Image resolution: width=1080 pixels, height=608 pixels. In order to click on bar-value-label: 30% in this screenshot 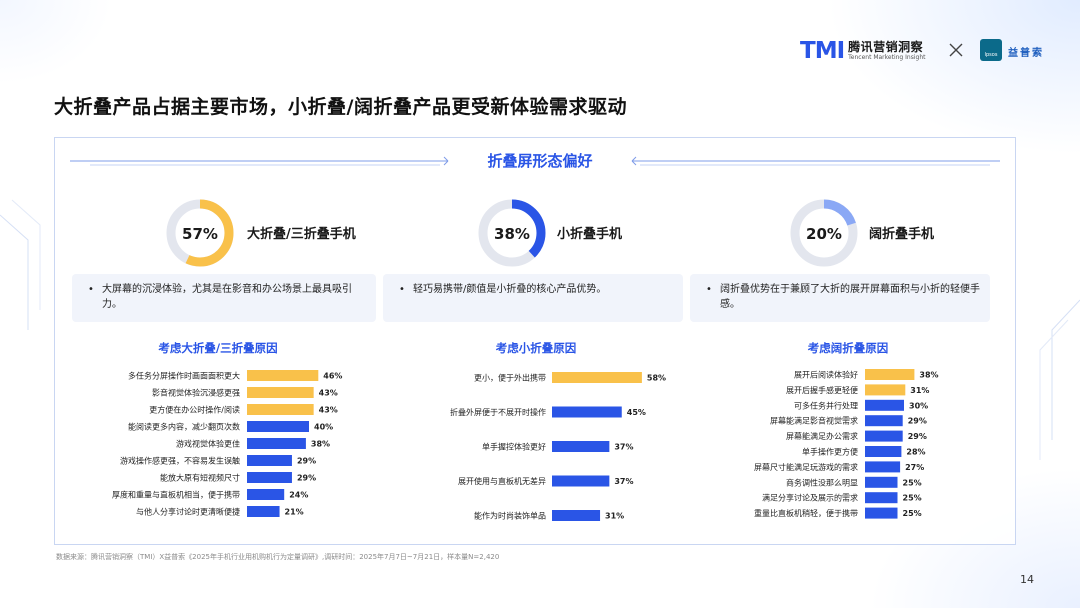, I will do `click(918, 405)`.